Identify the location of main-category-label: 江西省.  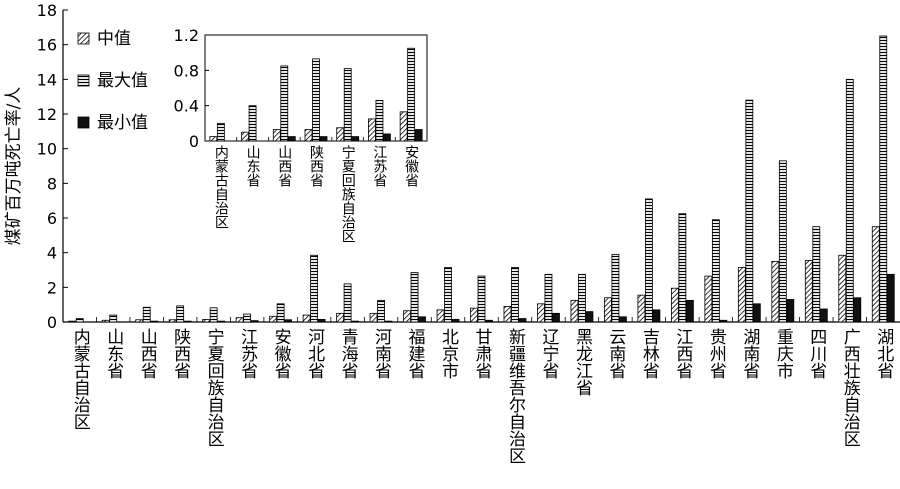
(682, 353).